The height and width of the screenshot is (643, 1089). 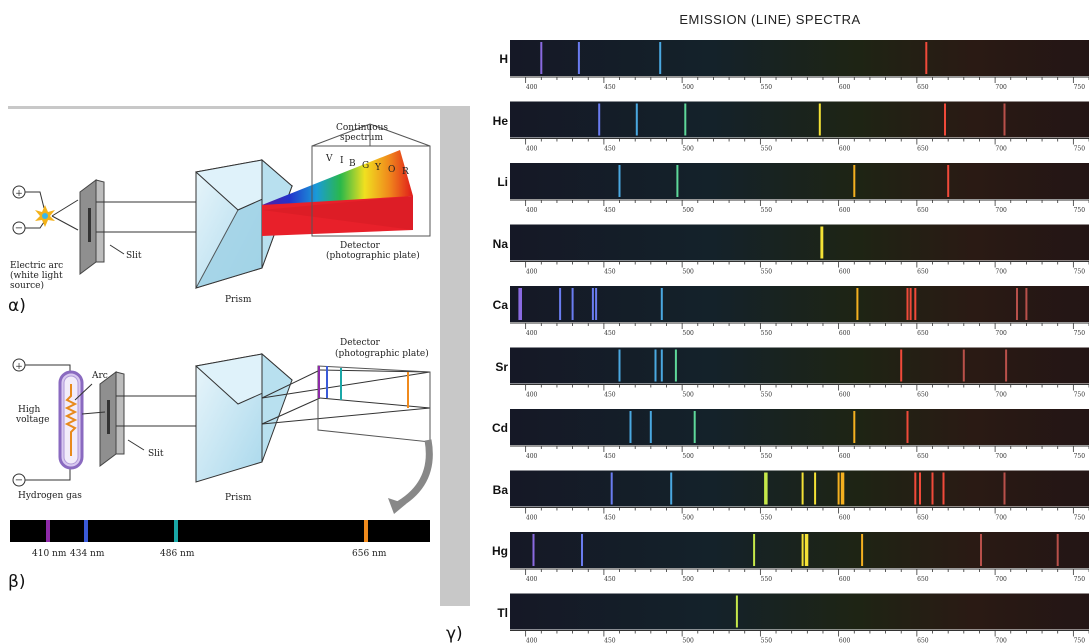 What do you see at coordinates (502, 612) in the screenshot?
I see `element-label-tl: Tl` at bounding box center [502, 612].